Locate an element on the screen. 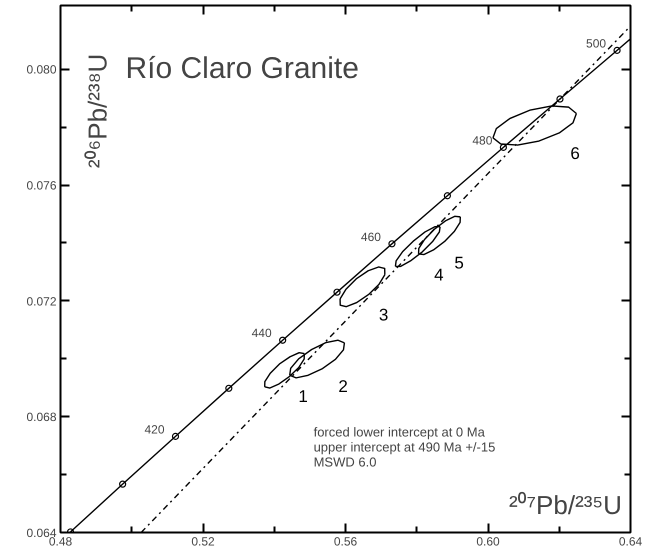 Image resolution: width=646 pixels, height=555 pixels. series-label: 2 is located at coordinates (343, 386).